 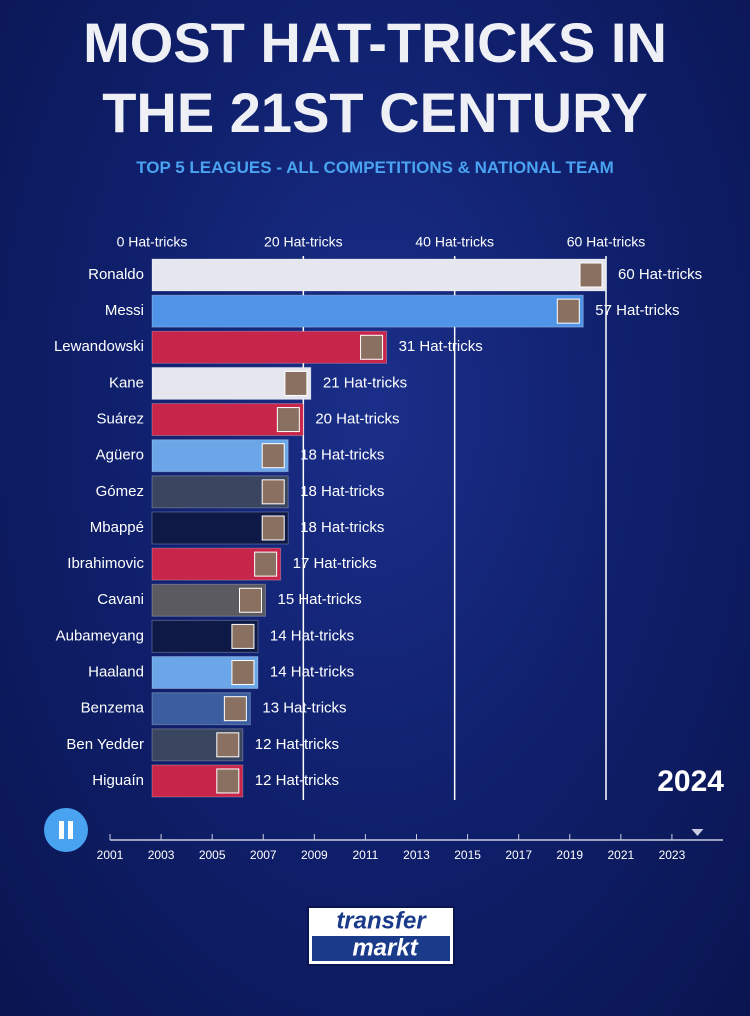 I want to click on value-label: 20 Hat-tricks, so click(x=357, y=419).